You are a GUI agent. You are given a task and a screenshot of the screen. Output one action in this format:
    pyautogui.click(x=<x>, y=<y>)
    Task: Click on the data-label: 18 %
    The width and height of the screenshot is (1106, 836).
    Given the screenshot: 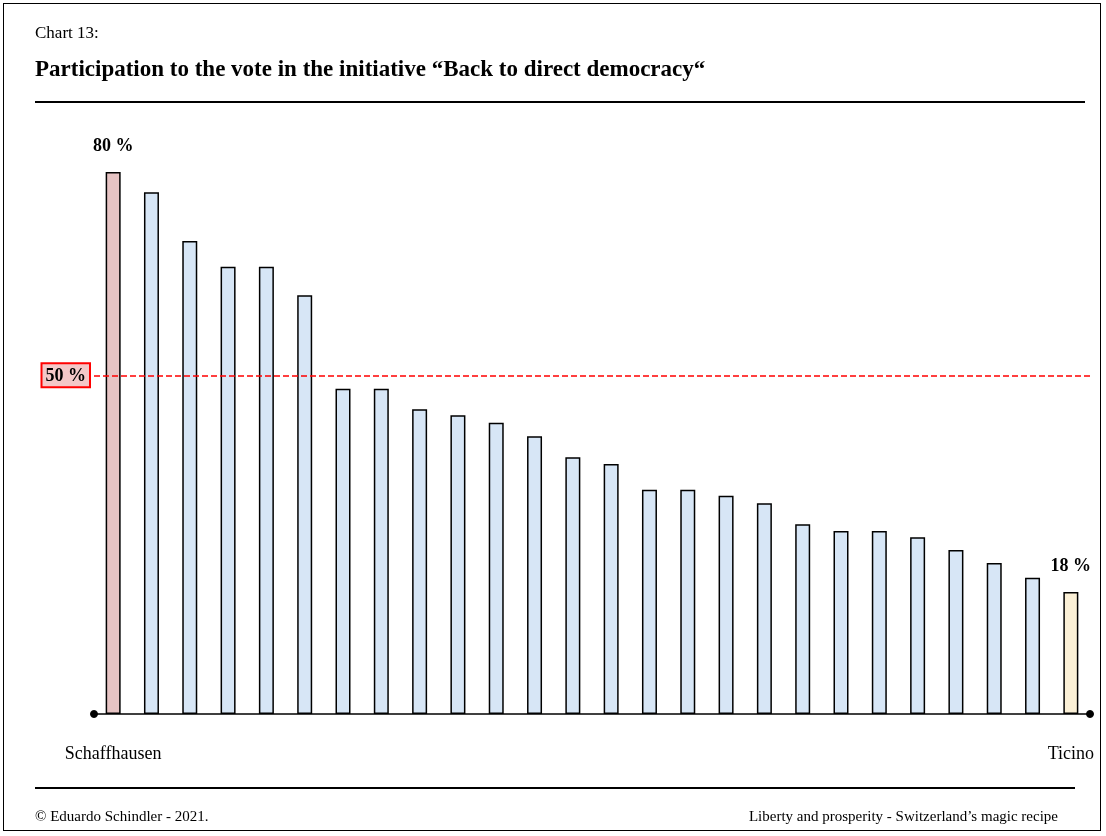 What is the action you would take?
    pyautogui.click(x=1071, y=565)
    